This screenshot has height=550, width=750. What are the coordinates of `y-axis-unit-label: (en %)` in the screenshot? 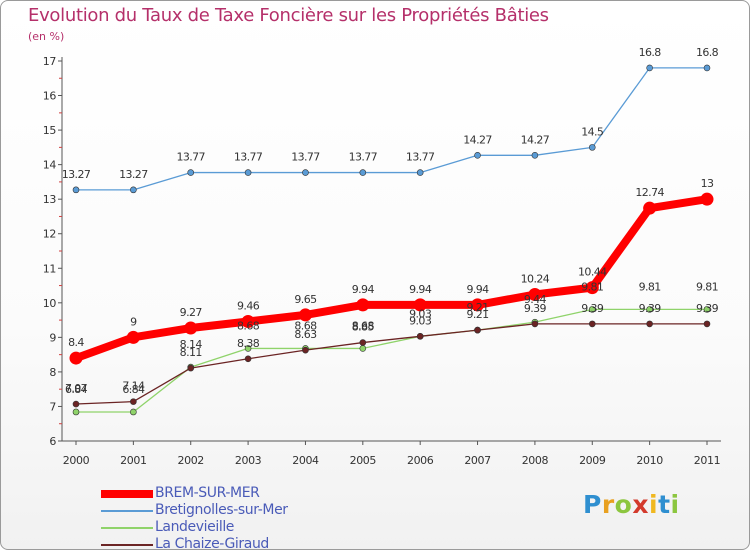 It's located at (46, 36).